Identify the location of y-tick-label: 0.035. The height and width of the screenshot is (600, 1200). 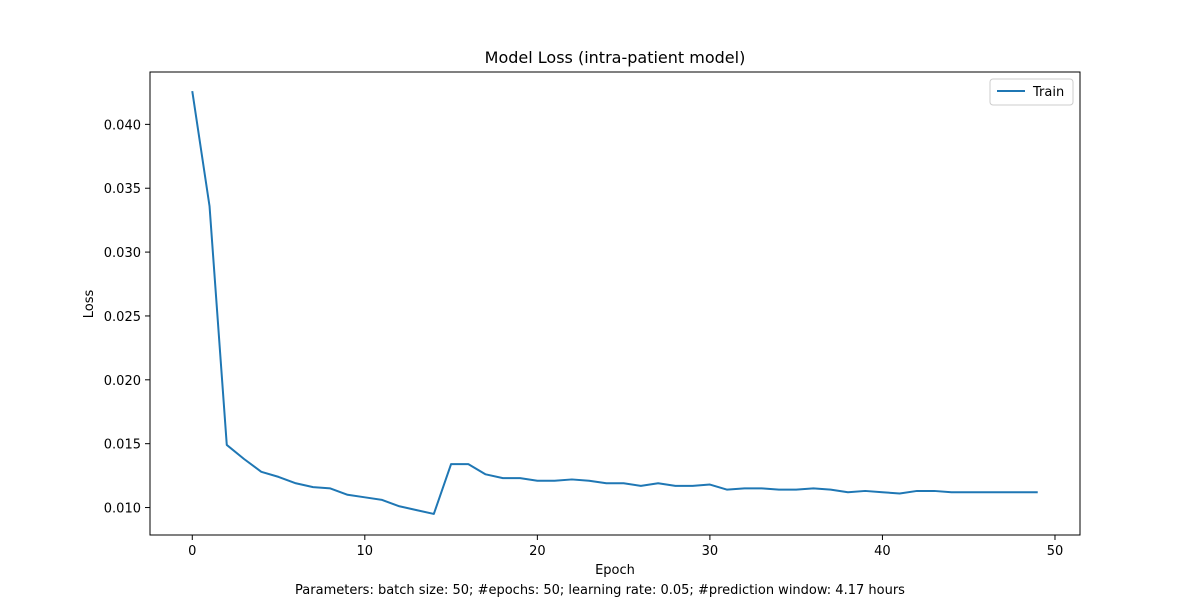
(122, 189).